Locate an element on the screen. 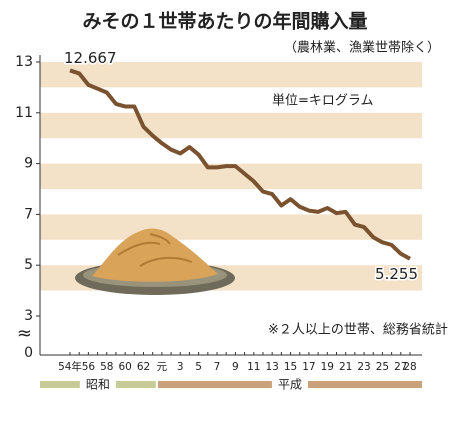 Image resolution: width=450 pixels, height=425 pixels. x-tick-label: 54年 is located at coordinates (70, 366).